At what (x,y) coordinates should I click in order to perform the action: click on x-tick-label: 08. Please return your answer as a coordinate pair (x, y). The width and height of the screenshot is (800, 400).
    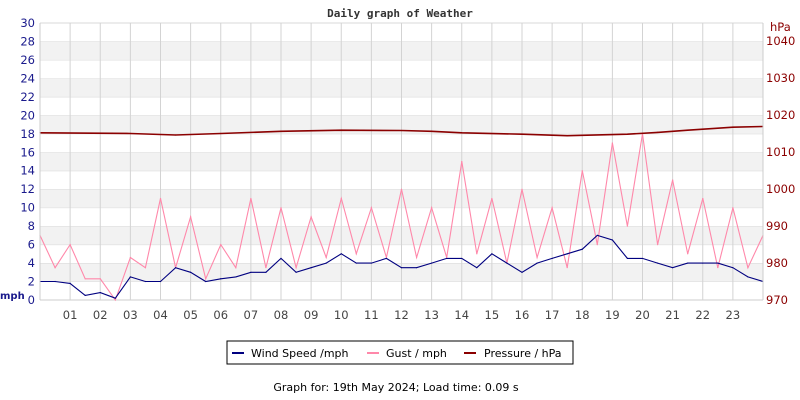
    Looking at the image, I should click on (281, 315).